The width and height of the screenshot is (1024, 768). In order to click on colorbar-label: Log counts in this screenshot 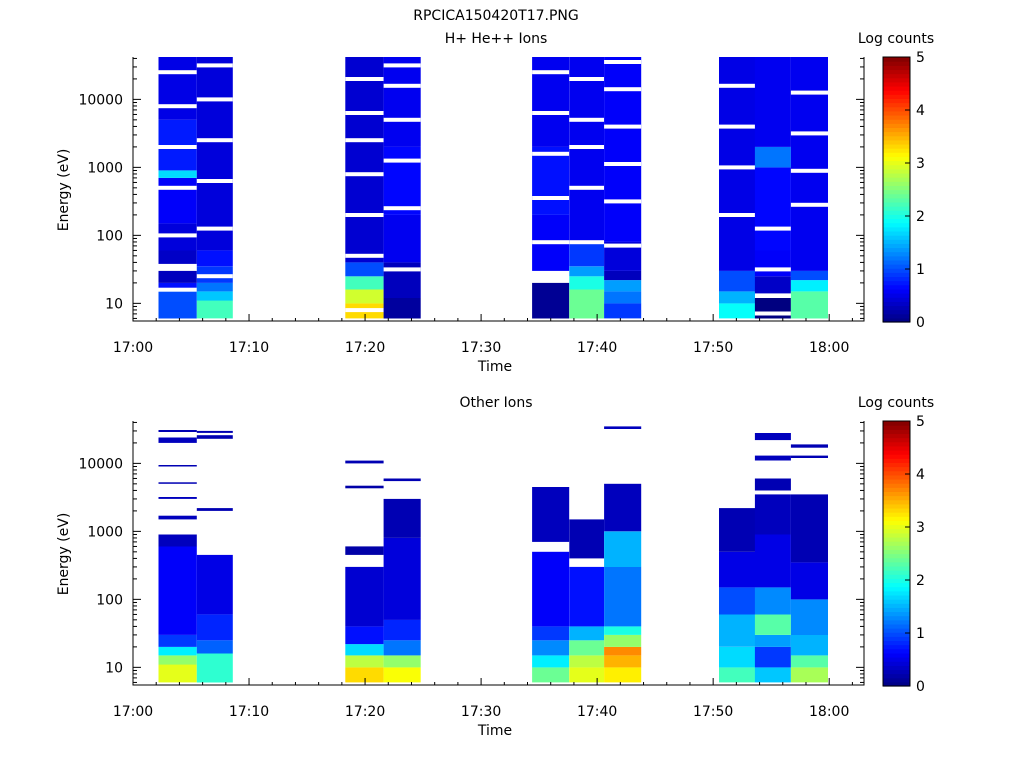, I will do `click(896, 403)`.